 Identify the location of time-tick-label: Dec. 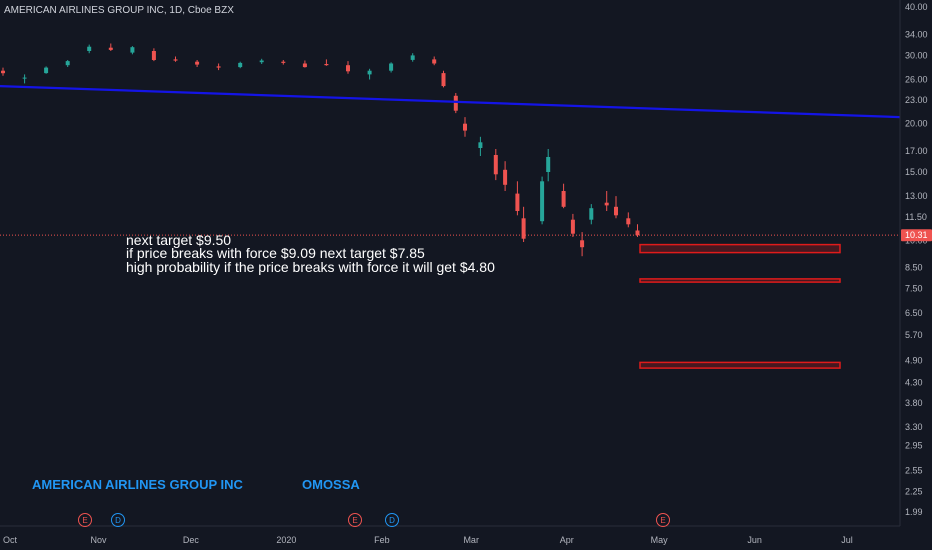
(191, 540).